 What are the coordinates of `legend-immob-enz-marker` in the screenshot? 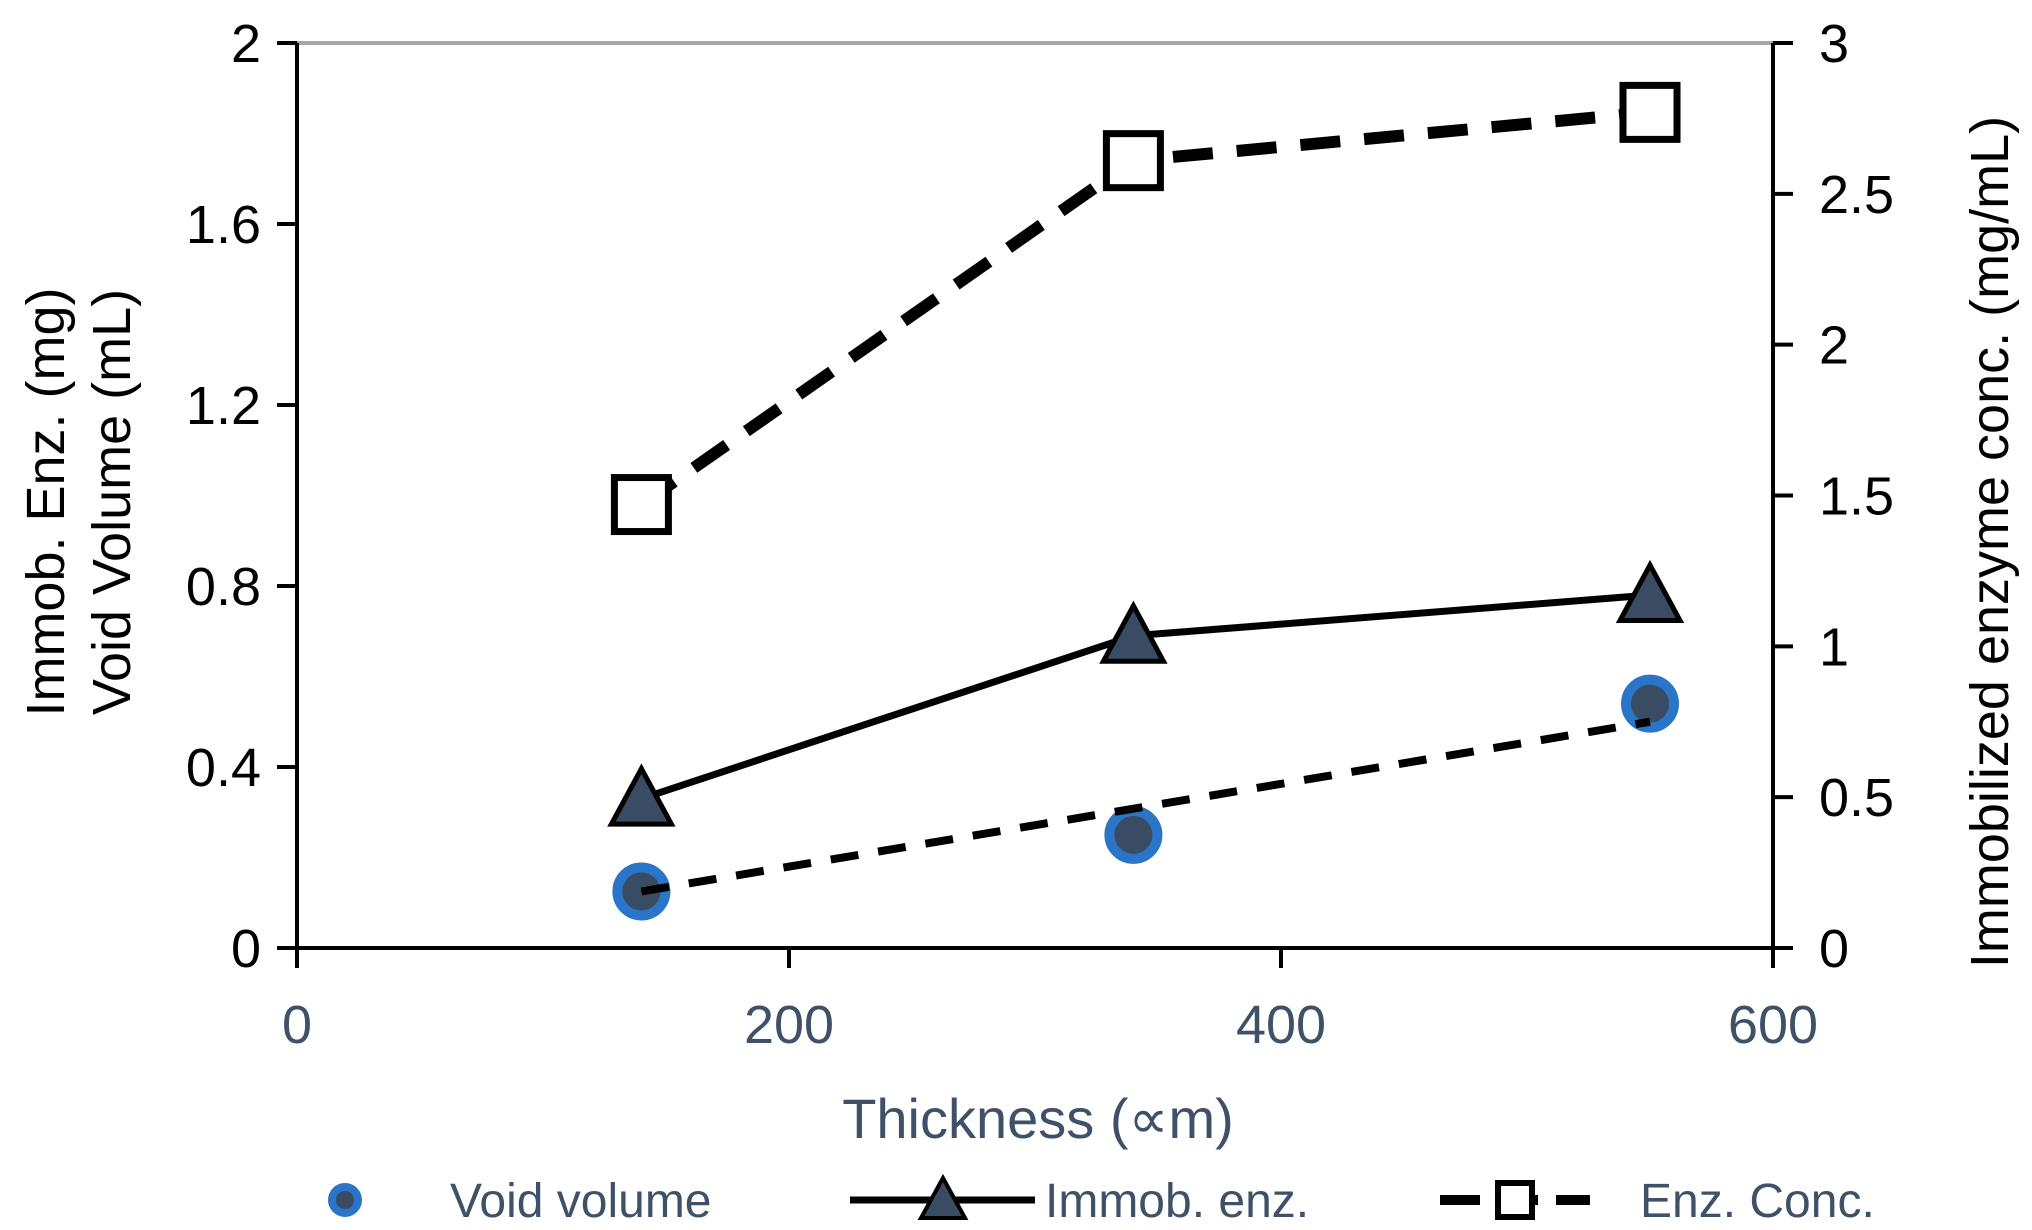 It's located at (943, 1196).